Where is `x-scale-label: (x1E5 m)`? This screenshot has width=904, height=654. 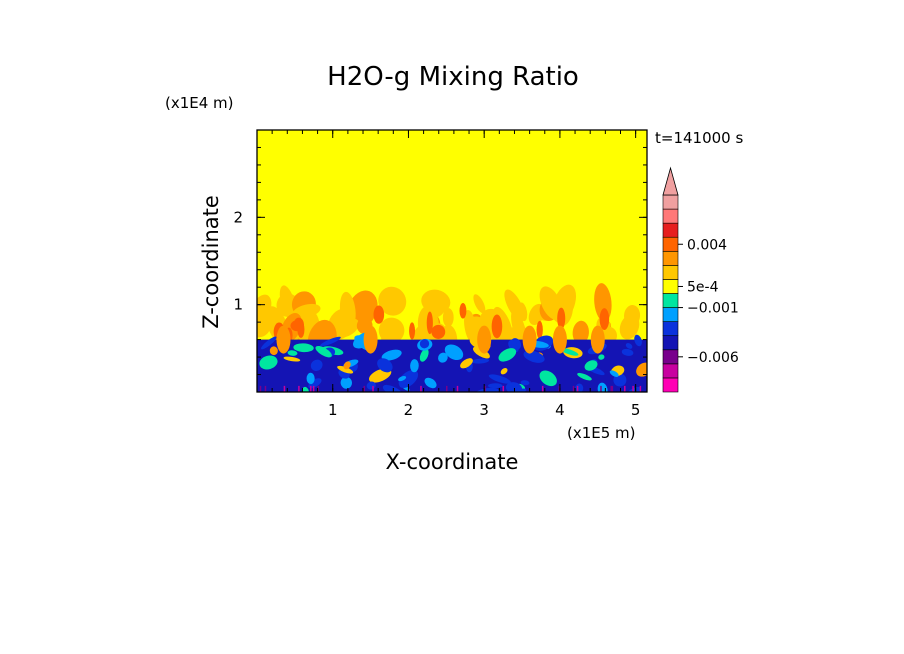
x-scale-label: (x1E5 m) is located at coordinates (601, 433).